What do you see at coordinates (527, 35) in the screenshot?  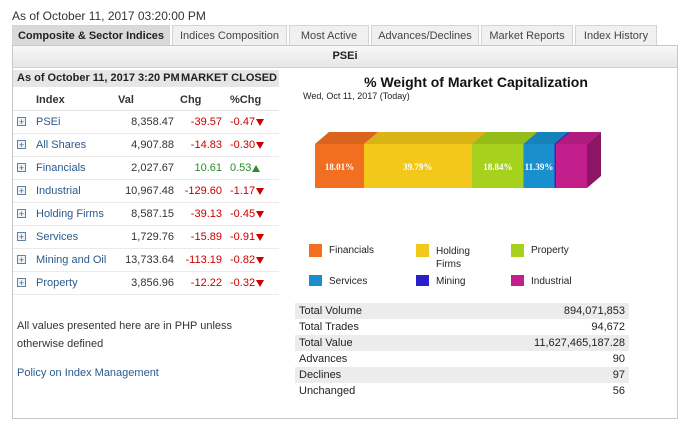 I see `tab-market-reports: Market Reports` at bounding box center [527, 35].